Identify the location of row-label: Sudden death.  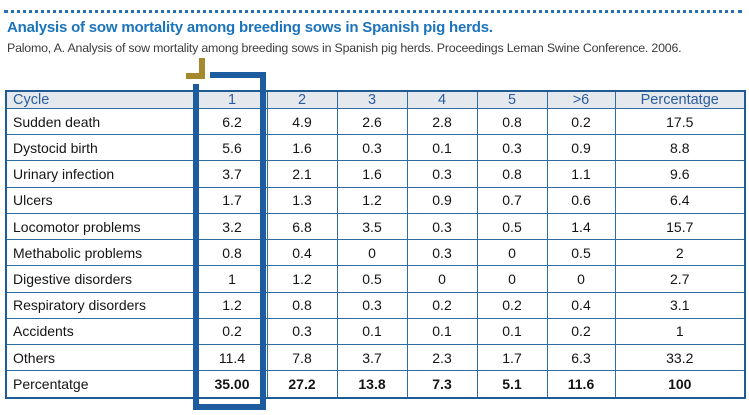
(101, 121).